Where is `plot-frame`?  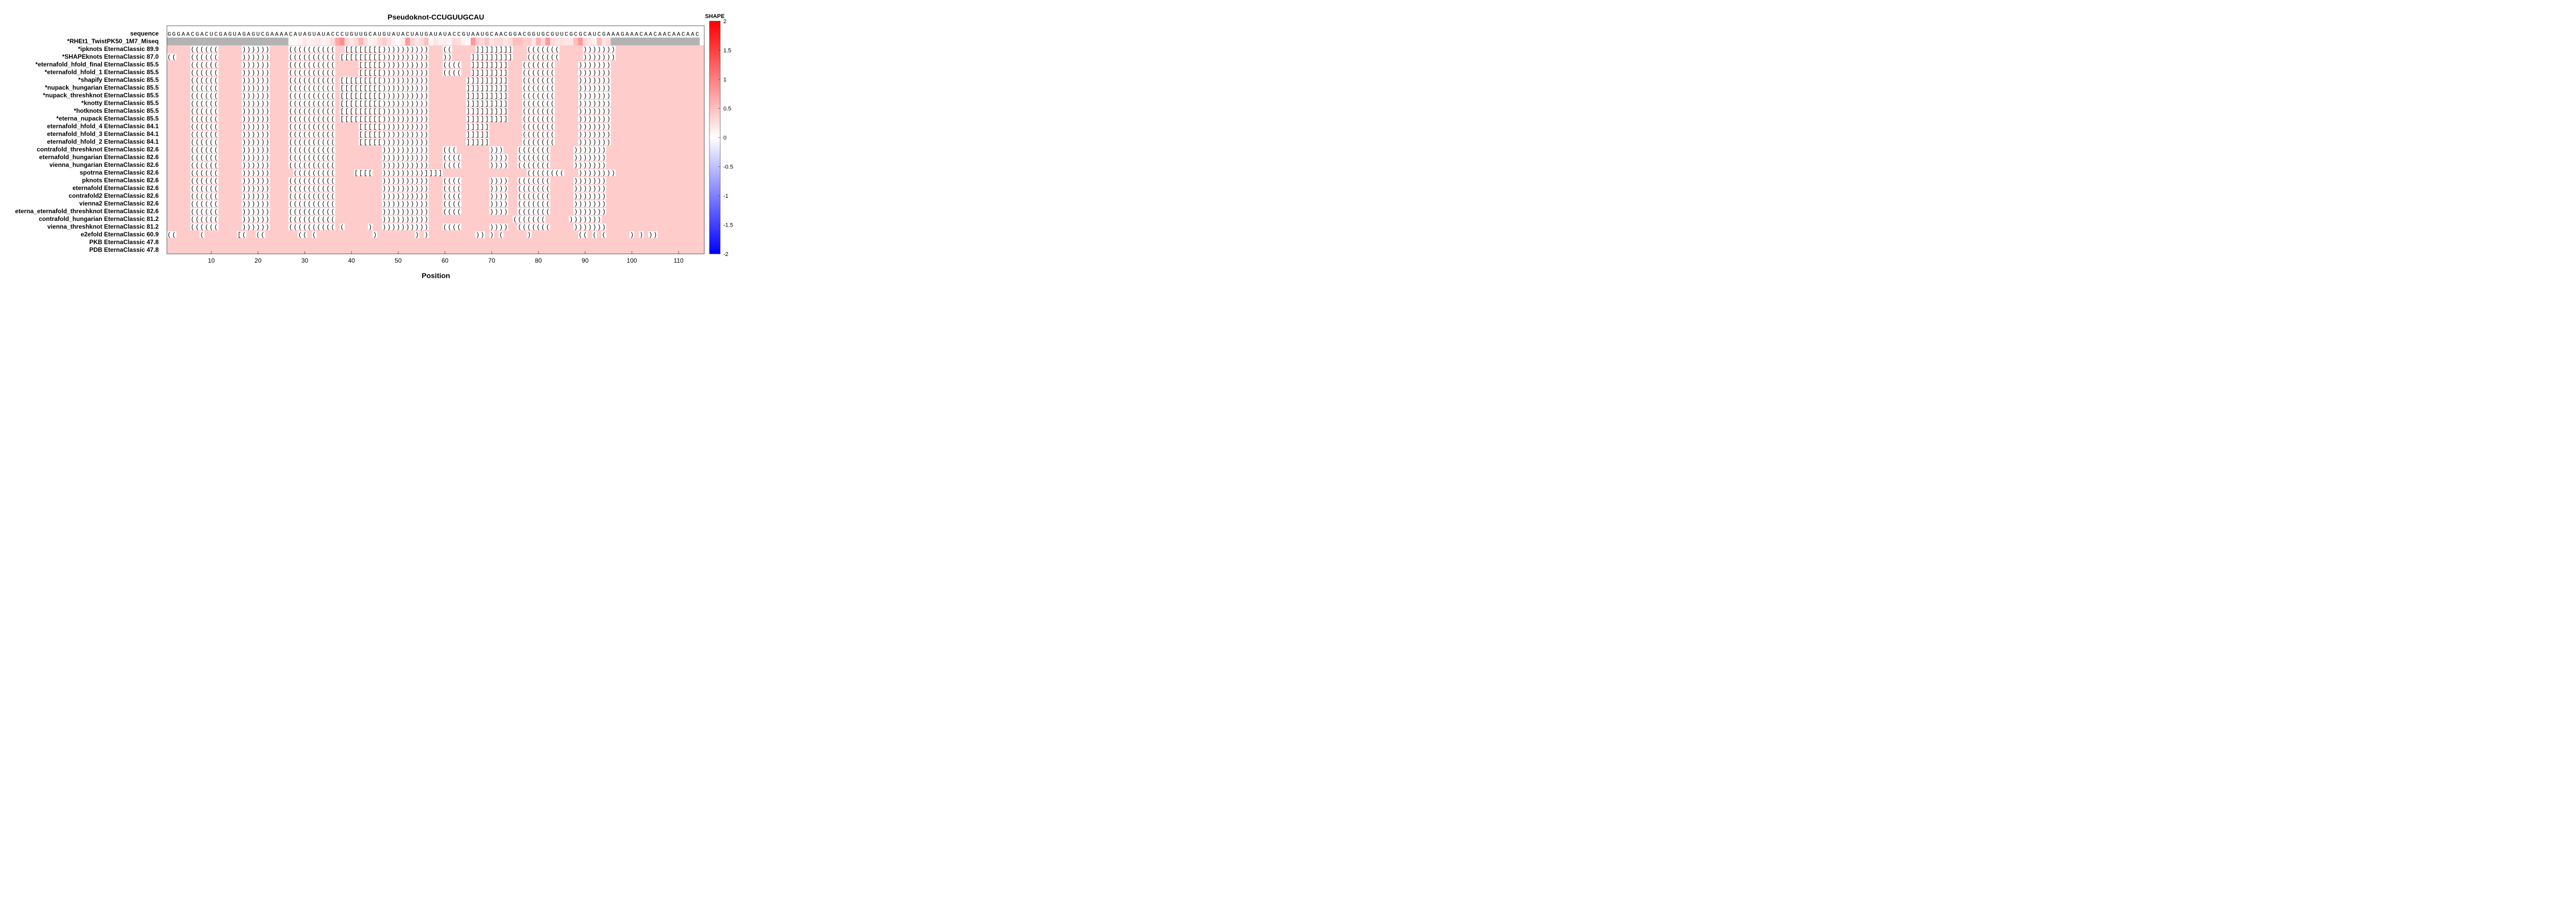
plot-frame is located at coordinates (435, 139).